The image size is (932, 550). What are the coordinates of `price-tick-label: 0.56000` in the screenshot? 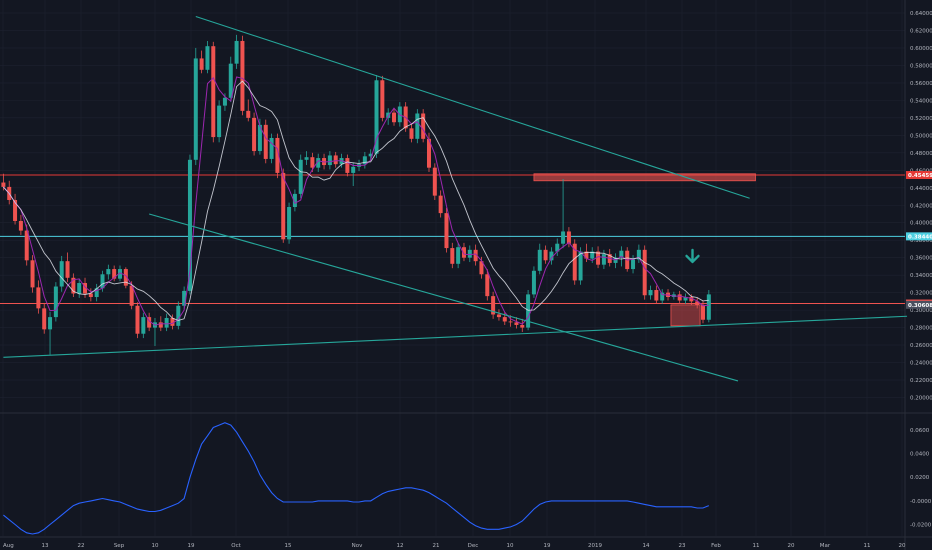 It's located at (921, 84).